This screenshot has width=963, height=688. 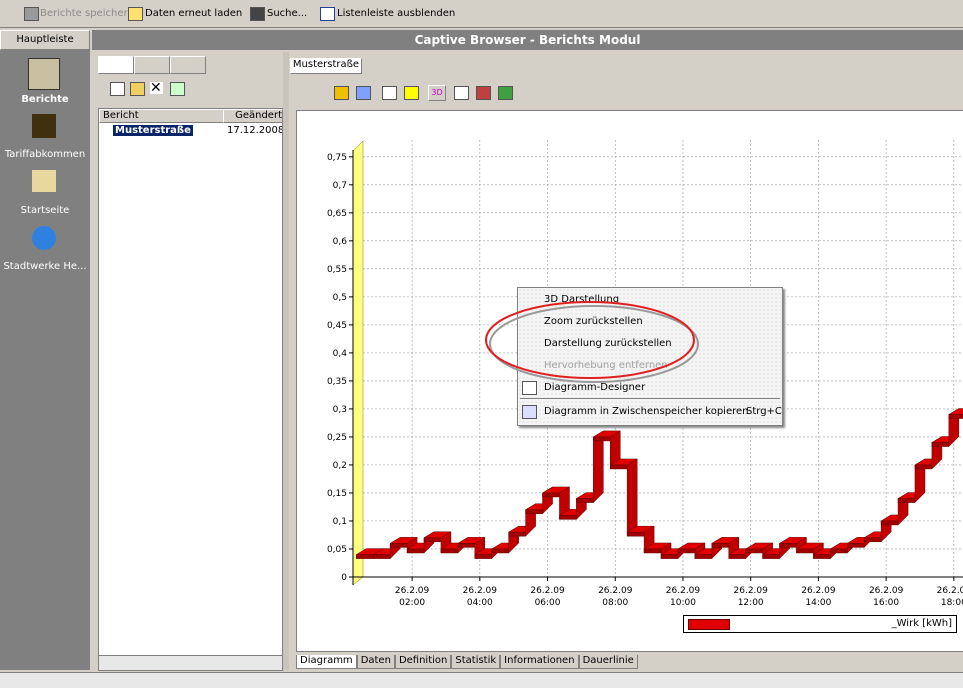 I want to click on legend-swatch, so click(x=709, y=624).